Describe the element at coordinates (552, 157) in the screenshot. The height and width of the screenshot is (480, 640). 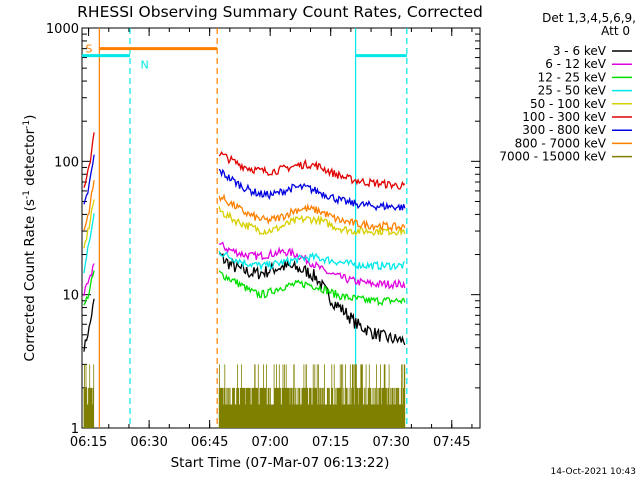
I see `legend-item-label-8: 7000 - 15000 keV` at that location.